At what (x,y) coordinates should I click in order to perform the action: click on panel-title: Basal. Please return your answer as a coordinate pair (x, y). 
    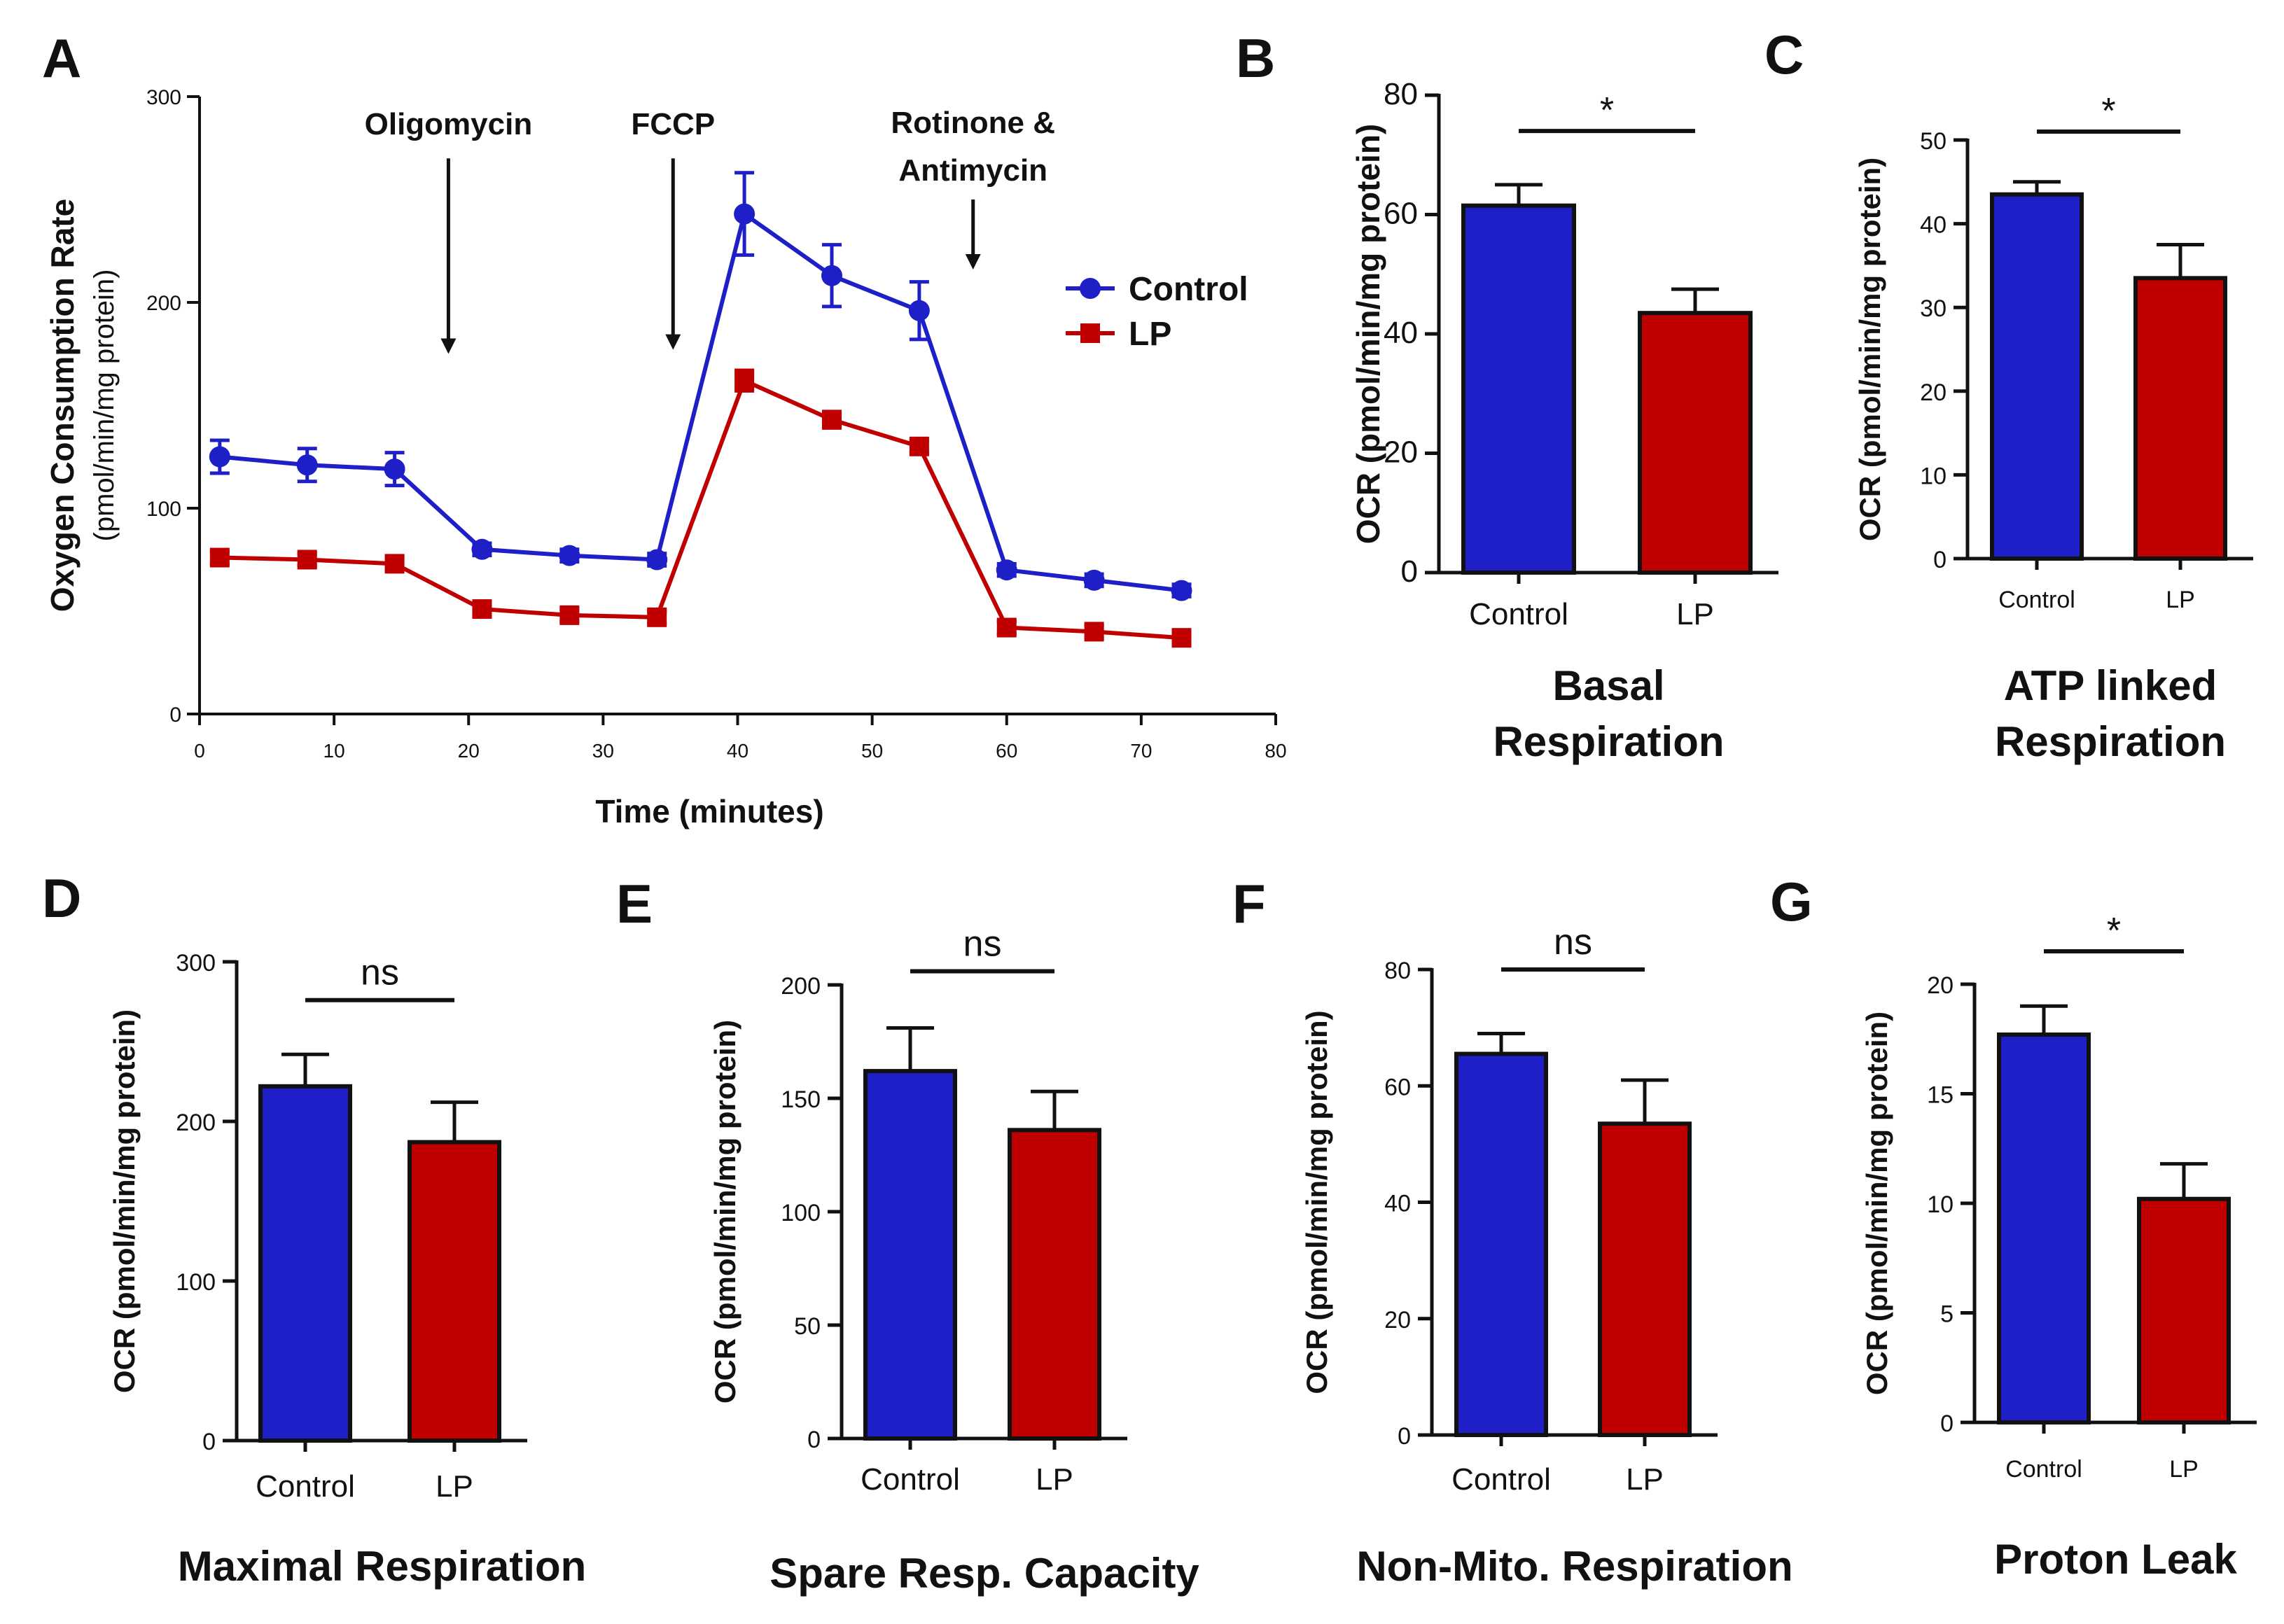
    Looking at the image, I should click on (1608, 685).